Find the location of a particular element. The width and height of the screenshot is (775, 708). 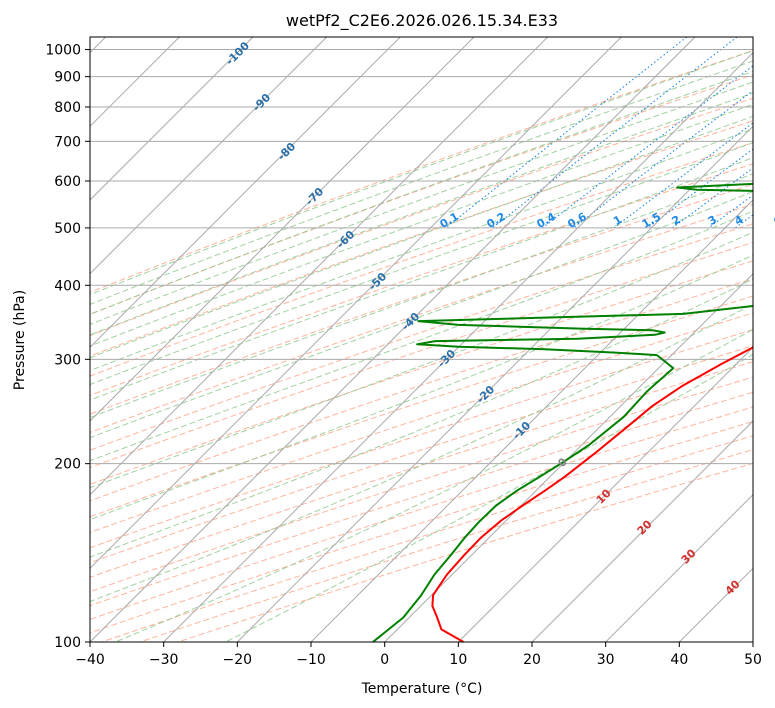

x-tick-label: 10 is located at coordinates (458, 660).